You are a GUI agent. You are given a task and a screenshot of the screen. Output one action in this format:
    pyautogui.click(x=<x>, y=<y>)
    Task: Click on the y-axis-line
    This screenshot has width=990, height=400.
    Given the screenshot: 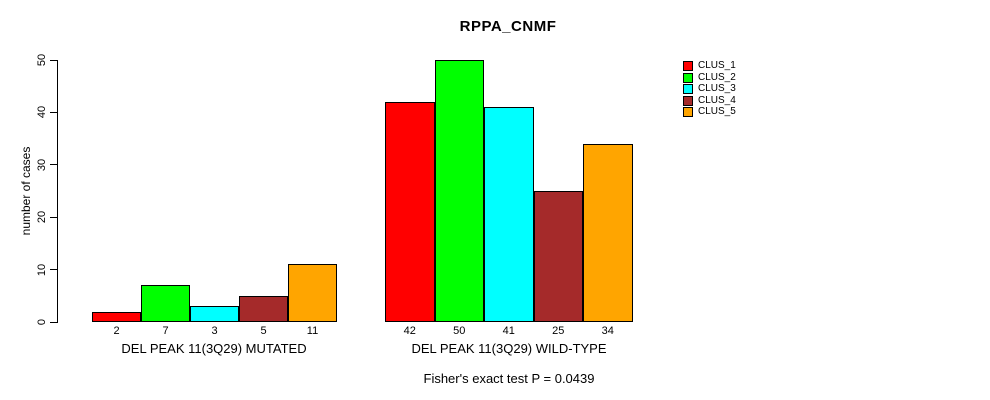 What is the action you would take?
    pyautogui.click(x=57, y=191)
    